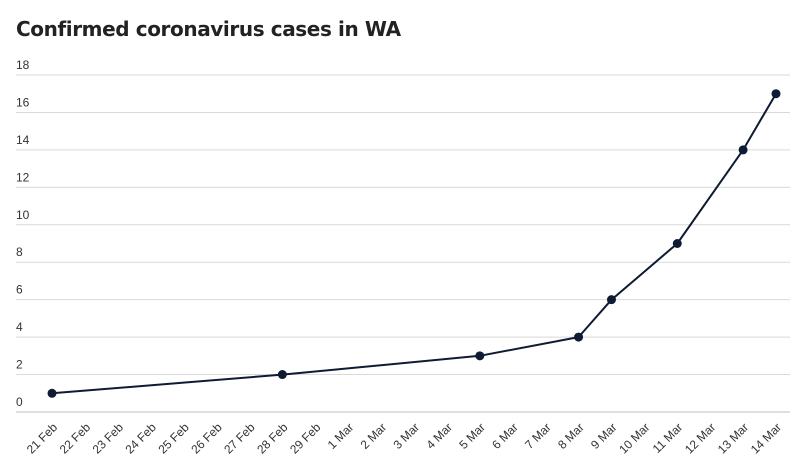 The image size is (802, 463). Describe the element at coordinates (208, 29) in the screenshot. I see `chart-title: Confirmed coronavirus cases in WA` at that location.